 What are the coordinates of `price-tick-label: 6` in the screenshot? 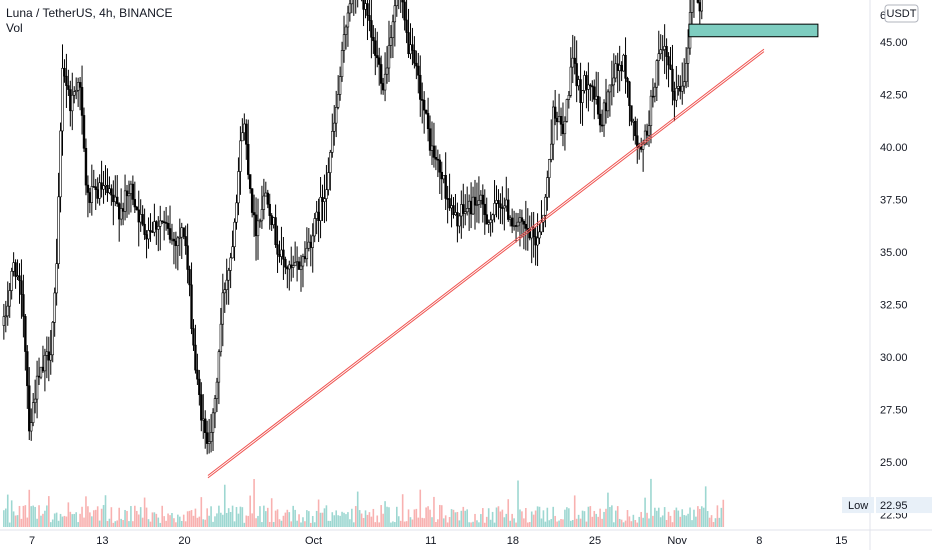 It's located at (883, 16).